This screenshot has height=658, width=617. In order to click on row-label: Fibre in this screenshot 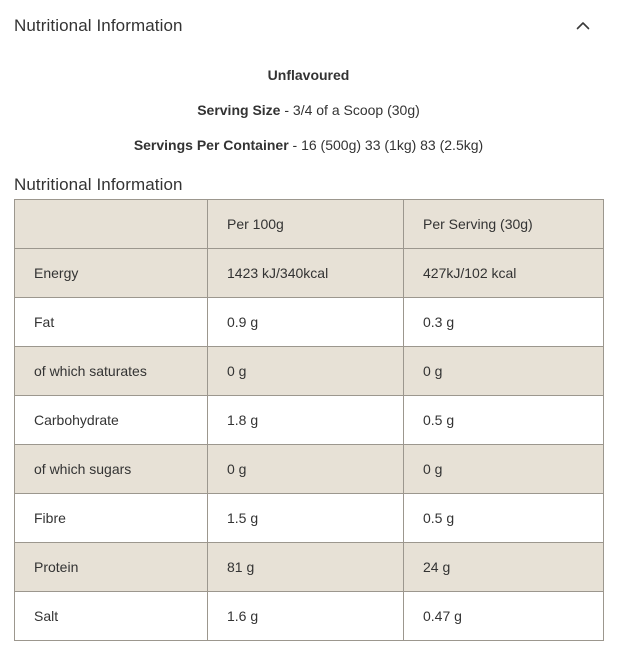, I will do `click(111, 518)`.